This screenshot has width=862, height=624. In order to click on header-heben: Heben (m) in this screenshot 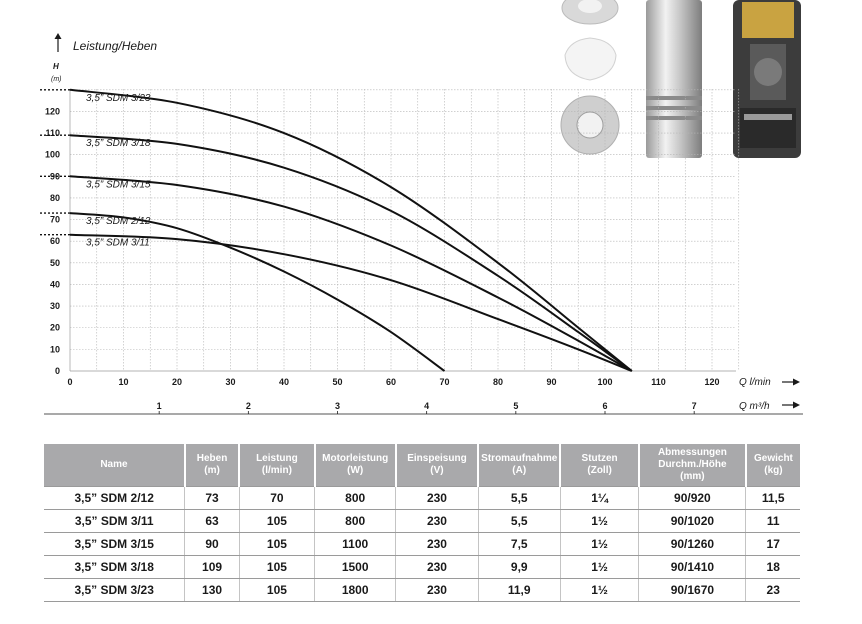, I will do `click(212, 465)`.